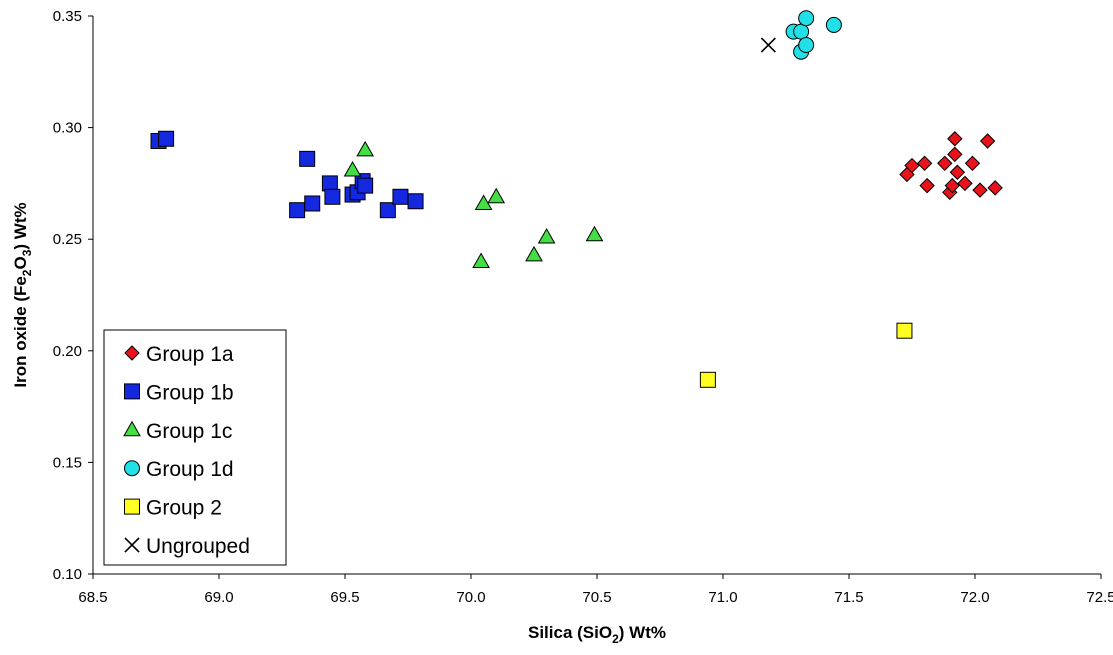 Image resolution: width=1113 pixels, height=655 pixels. What do you see at coordinates (190, 354) in the screenshot?
I see `legend-label-group-1a: Group 1a` at bounding box center [190, 354].